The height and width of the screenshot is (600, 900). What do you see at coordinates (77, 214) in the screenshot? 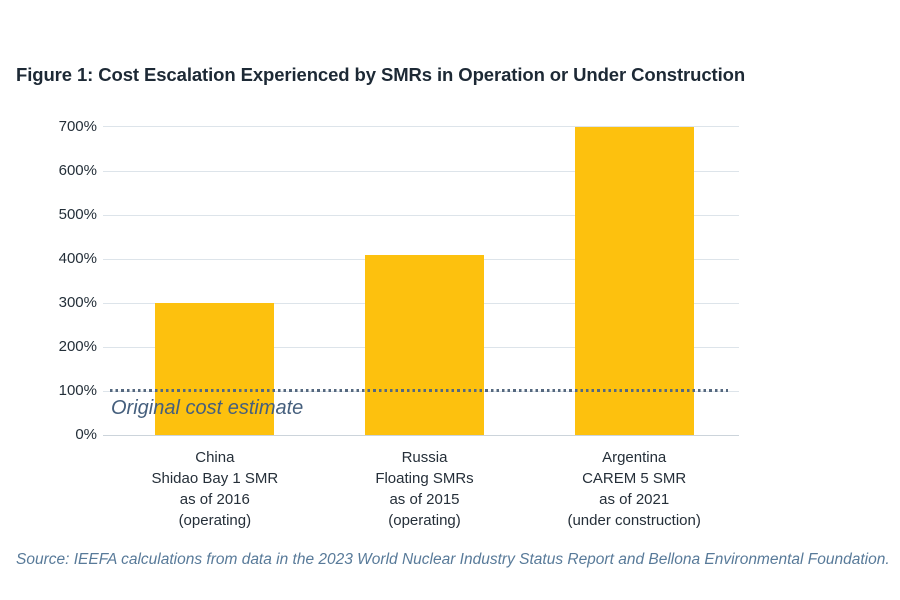
I see `y-tick-label-500: 500%` at bounding box center [77, 214].